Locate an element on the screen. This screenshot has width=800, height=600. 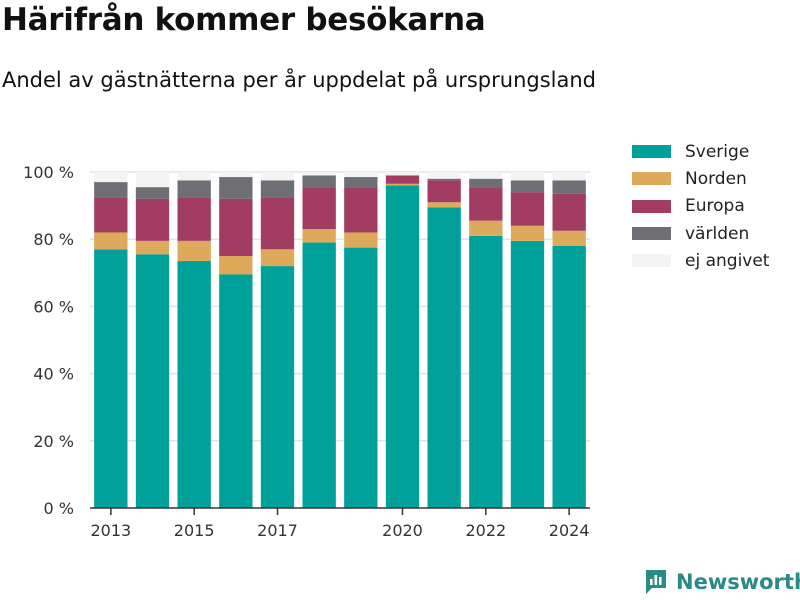
newsworthy-logo-icon is located at coordinates (656, 582).